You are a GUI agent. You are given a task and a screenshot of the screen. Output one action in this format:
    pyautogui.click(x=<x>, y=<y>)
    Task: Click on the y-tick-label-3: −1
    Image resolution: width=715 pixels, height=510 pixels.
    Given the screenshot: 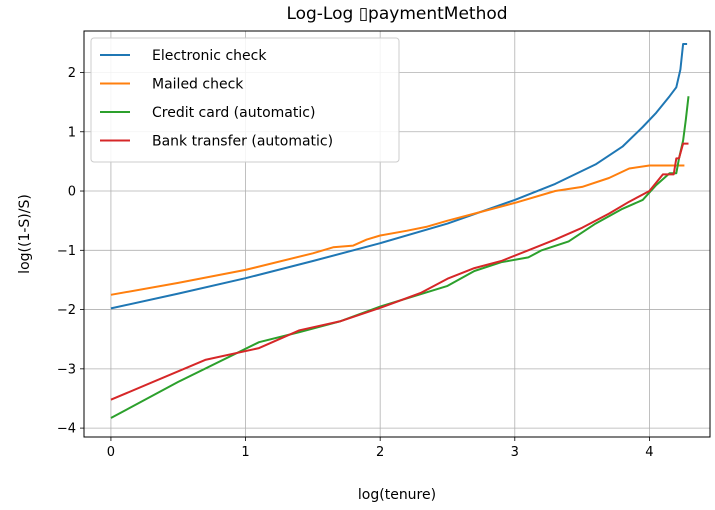 What is the action you would take?
    pyautogui.click(x=66, y=251)
    